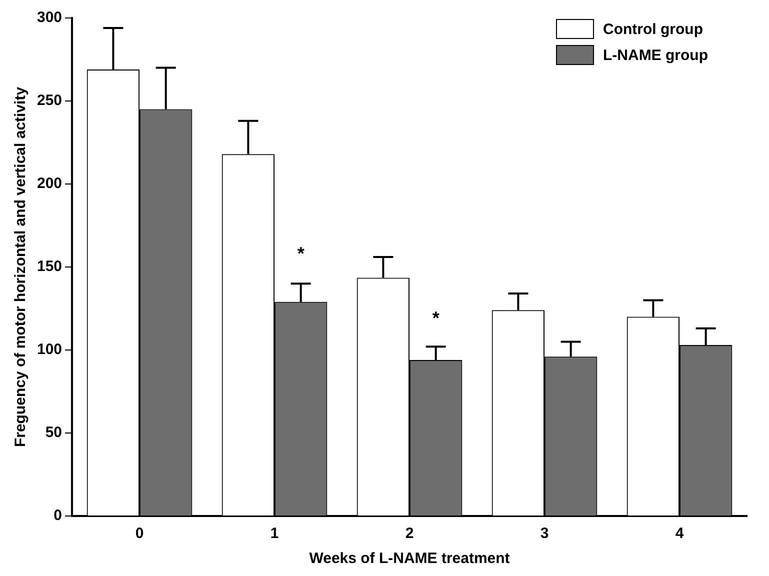 This screenshot has height=576, width=769. What do you see at coordinates (274, 533) in the screenshot?
I see `x-tick-label: 1` at bounding box center [274, 533].